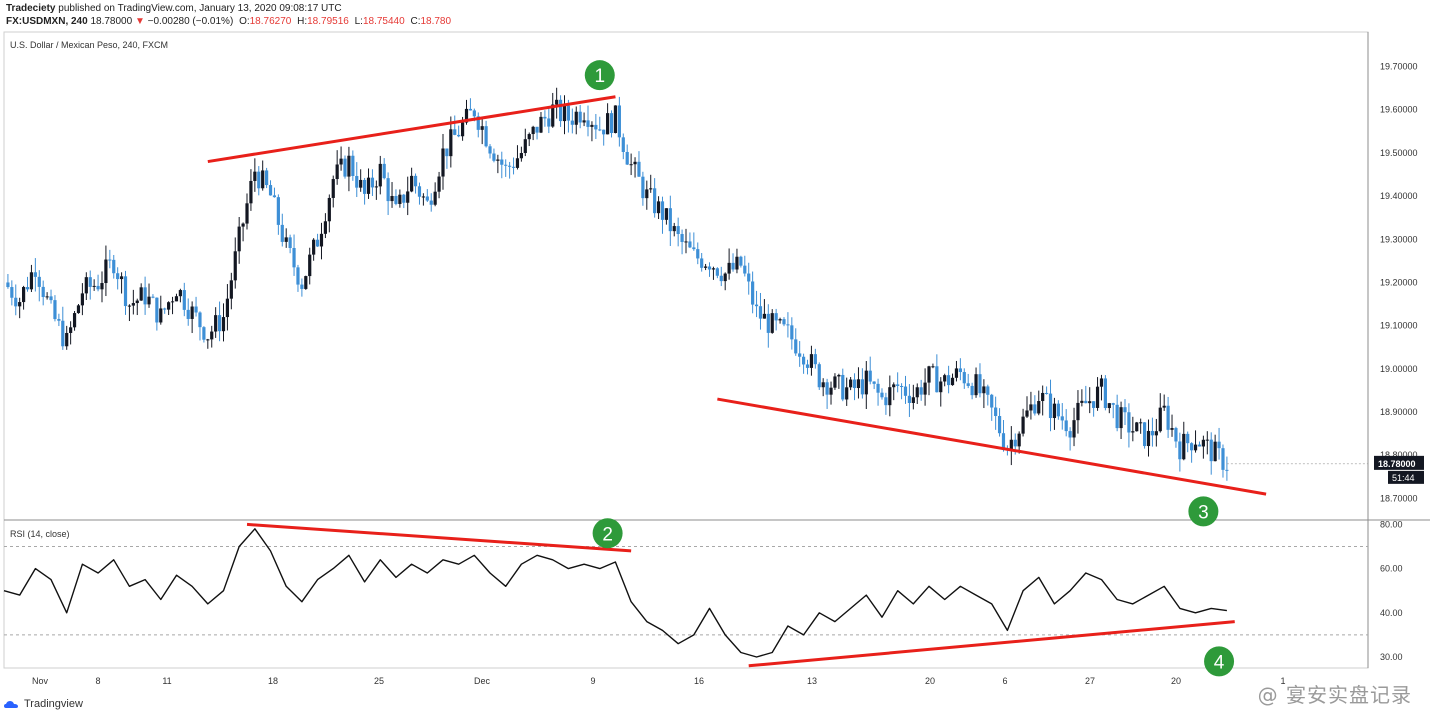  I want to click on last-price-badge, so click(1399, 462).